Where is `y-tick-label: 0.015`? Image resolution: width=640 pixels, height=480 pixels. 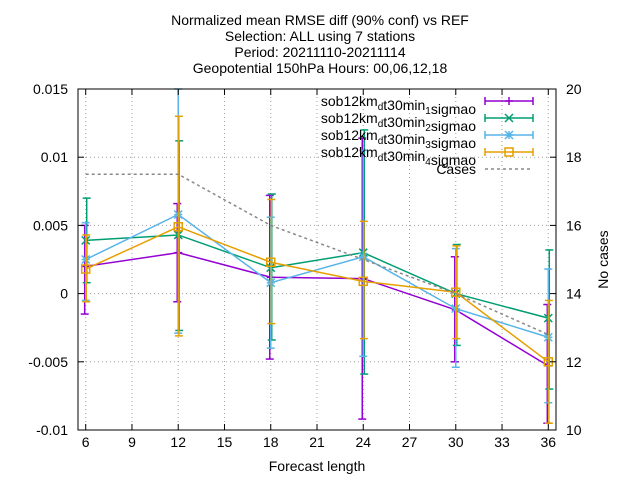
y-tick-label: 0.015 is located at coordinates (50, 89).